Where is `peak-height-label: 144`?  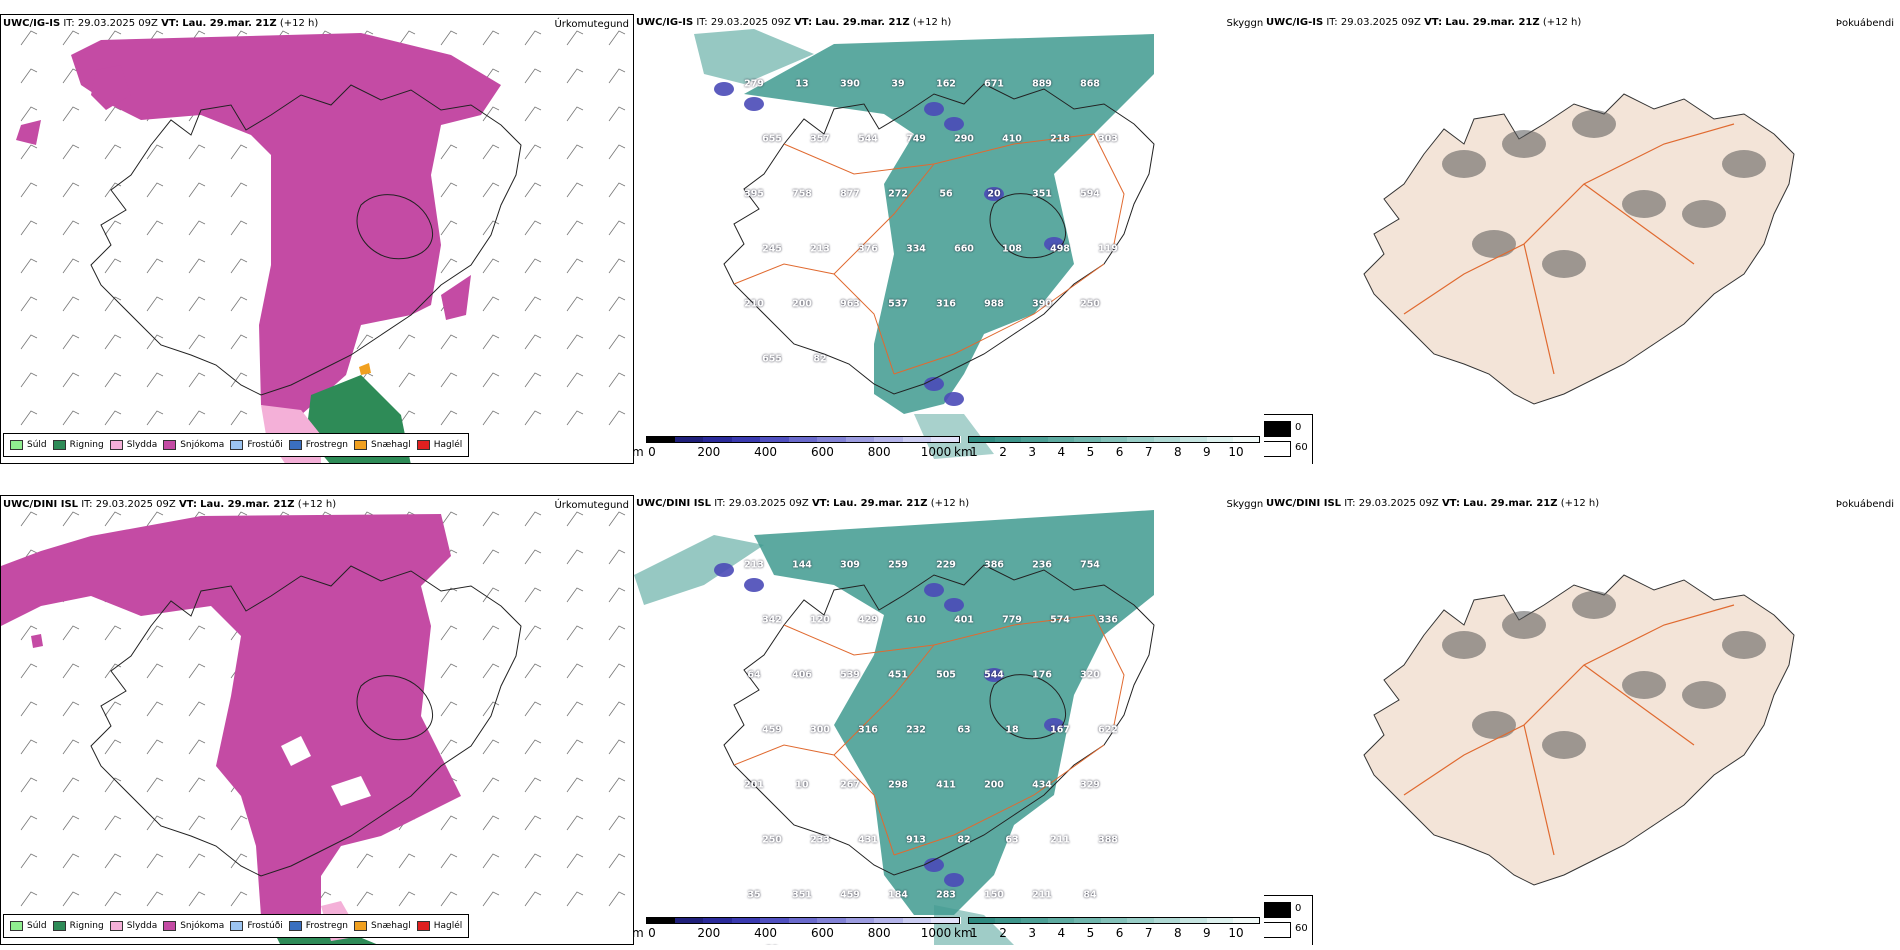
peak-height-label: 144 is located at coordinates (802, 565).